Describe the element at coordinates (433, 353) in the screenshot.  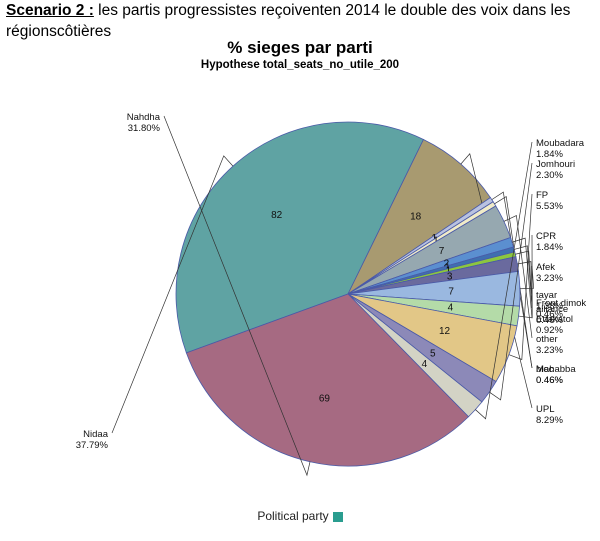
I see `slice-value-jomhouri: 5` at that location.